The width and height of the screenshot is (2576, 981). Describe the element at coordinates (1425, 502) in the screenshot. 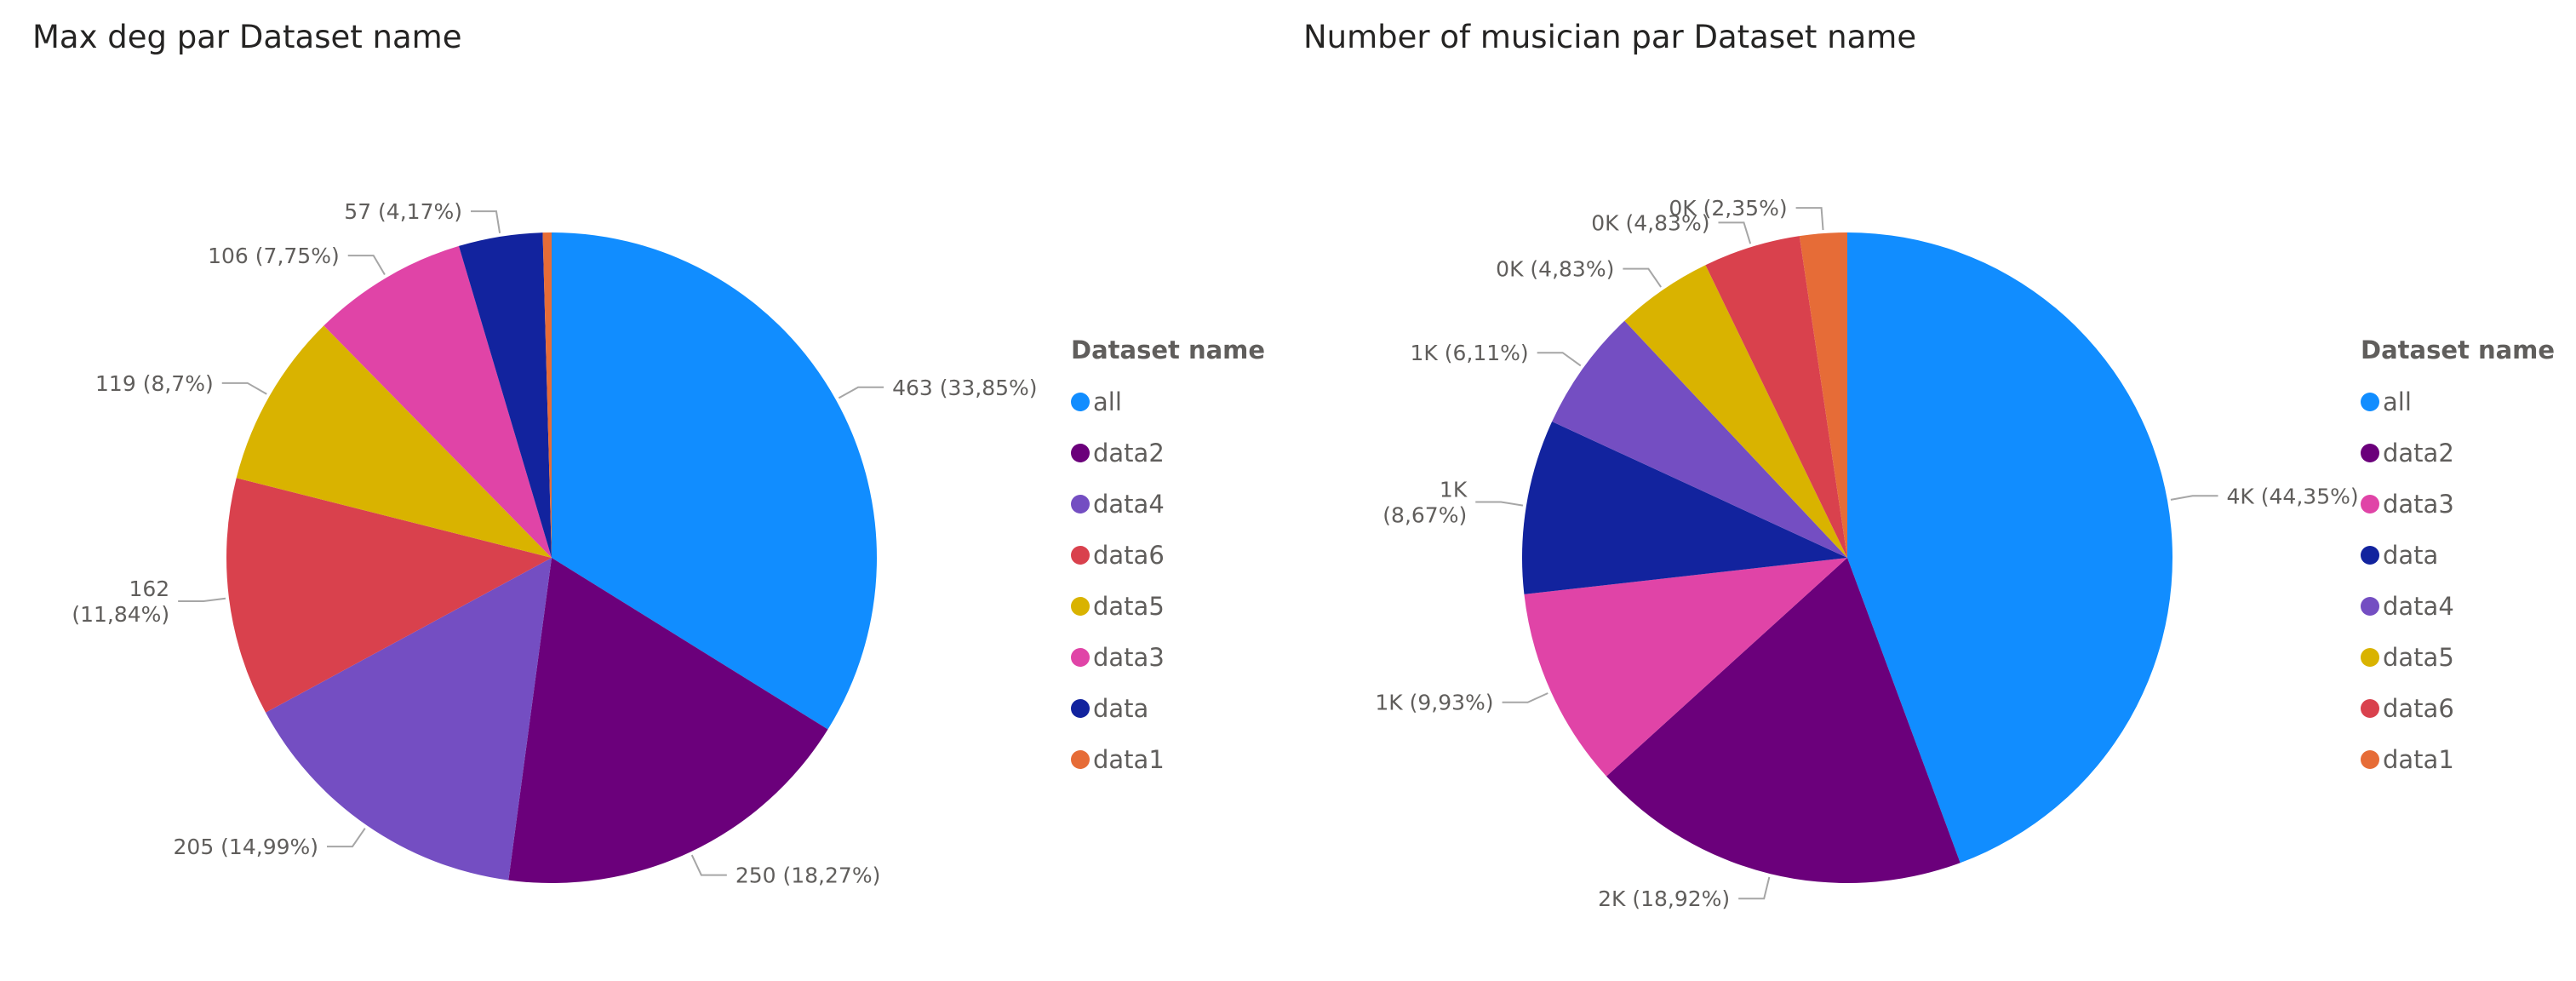

I see `data-label-data: 1K (8,67%)` at that location.